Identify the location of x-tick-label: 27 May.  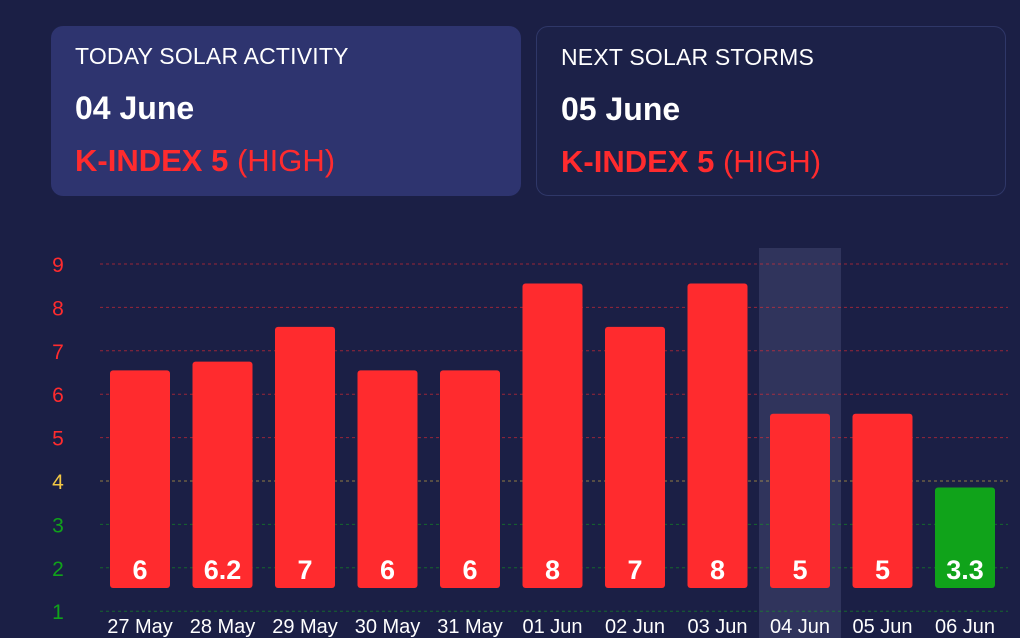
(140, 627).